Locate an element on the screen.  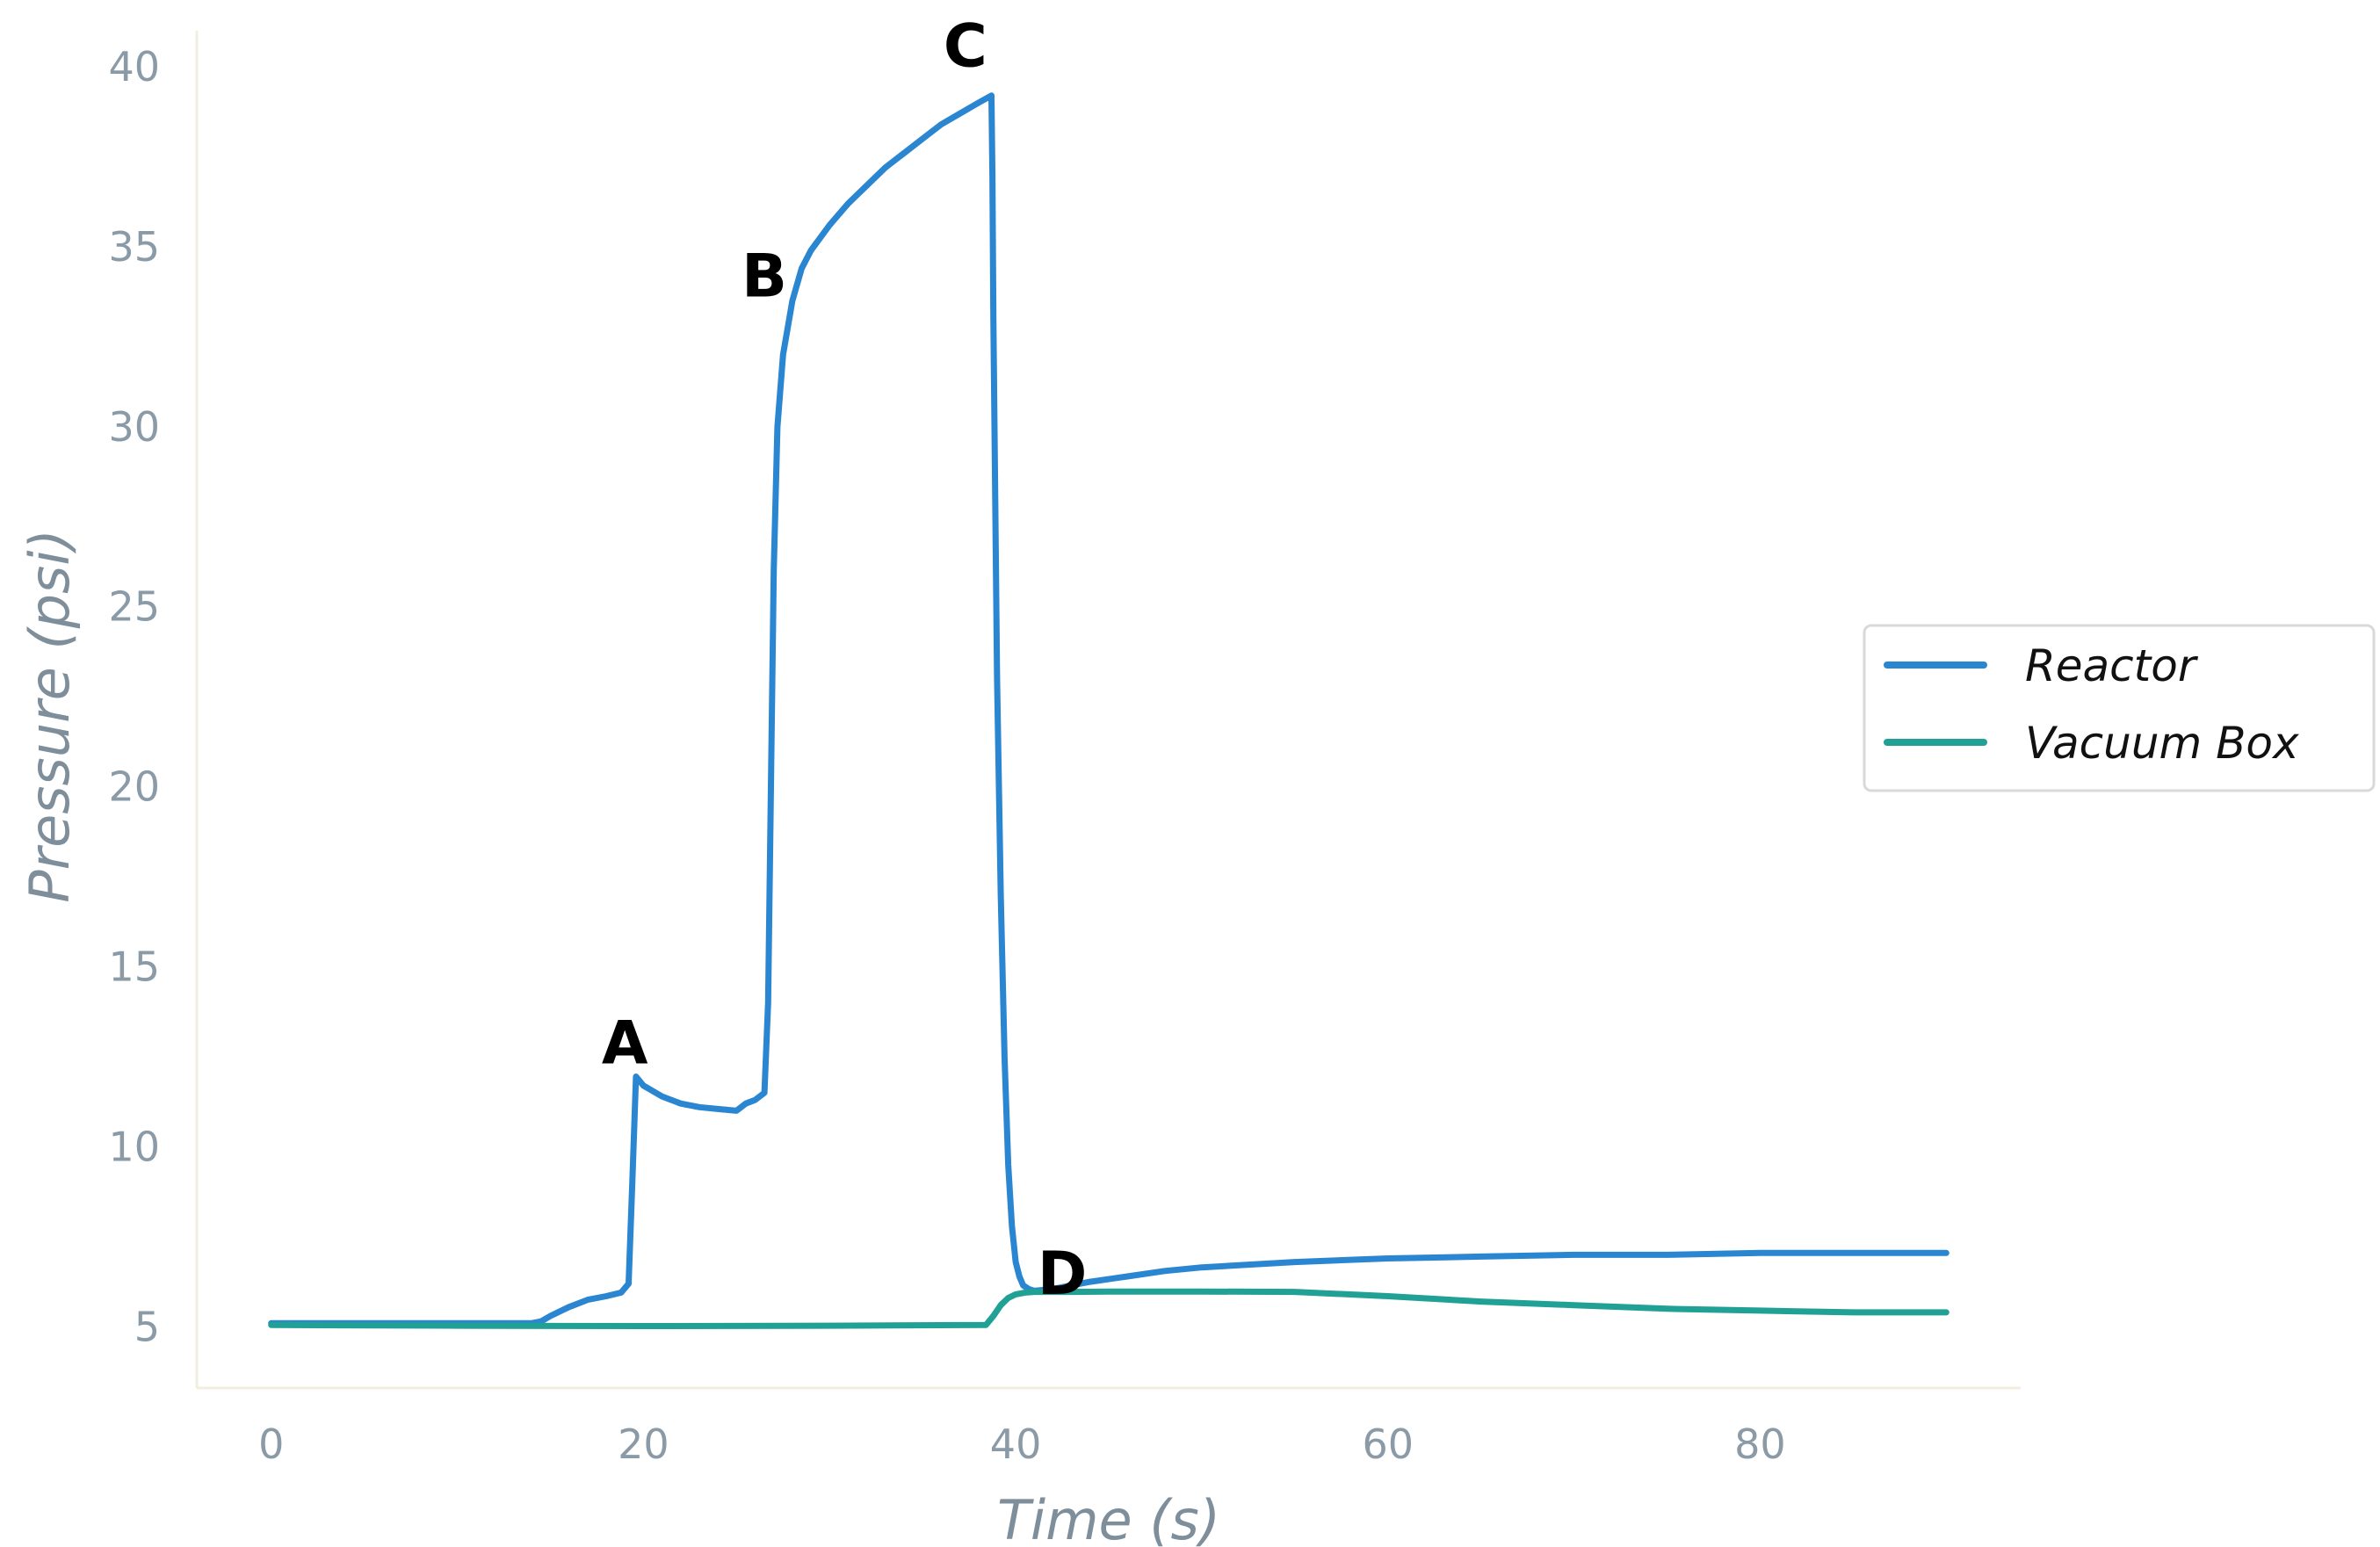
y-axis-label: Pressure (psi) is located at coordinates (50, 716).